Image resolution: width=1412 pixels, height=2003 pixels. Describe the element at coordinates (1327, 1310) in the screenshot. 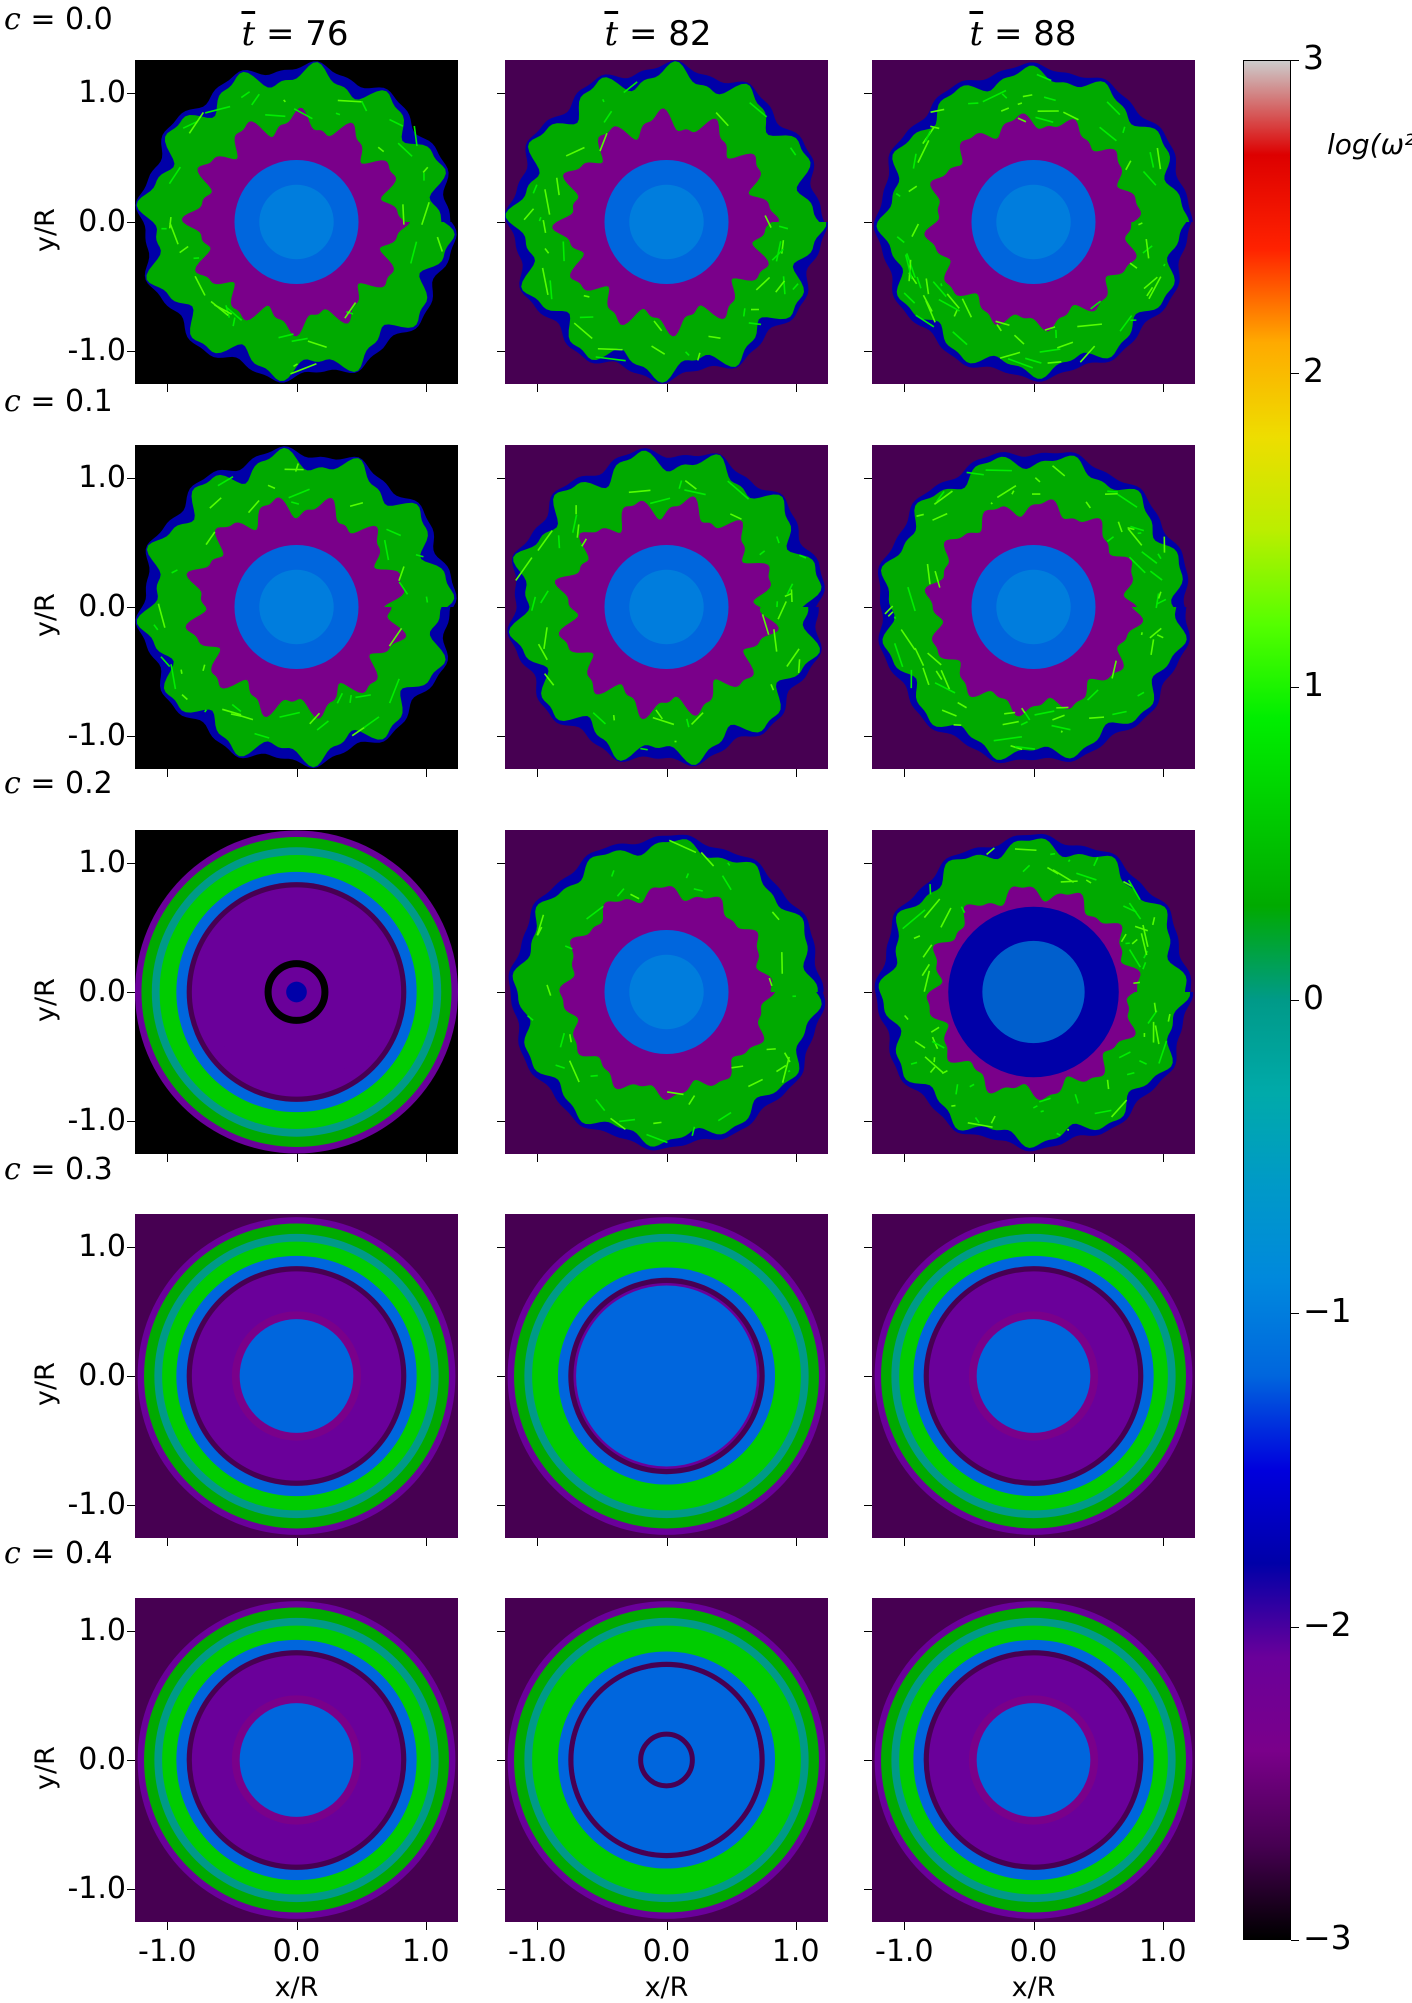

I see `colorbar-tick-label: −1` at that location.